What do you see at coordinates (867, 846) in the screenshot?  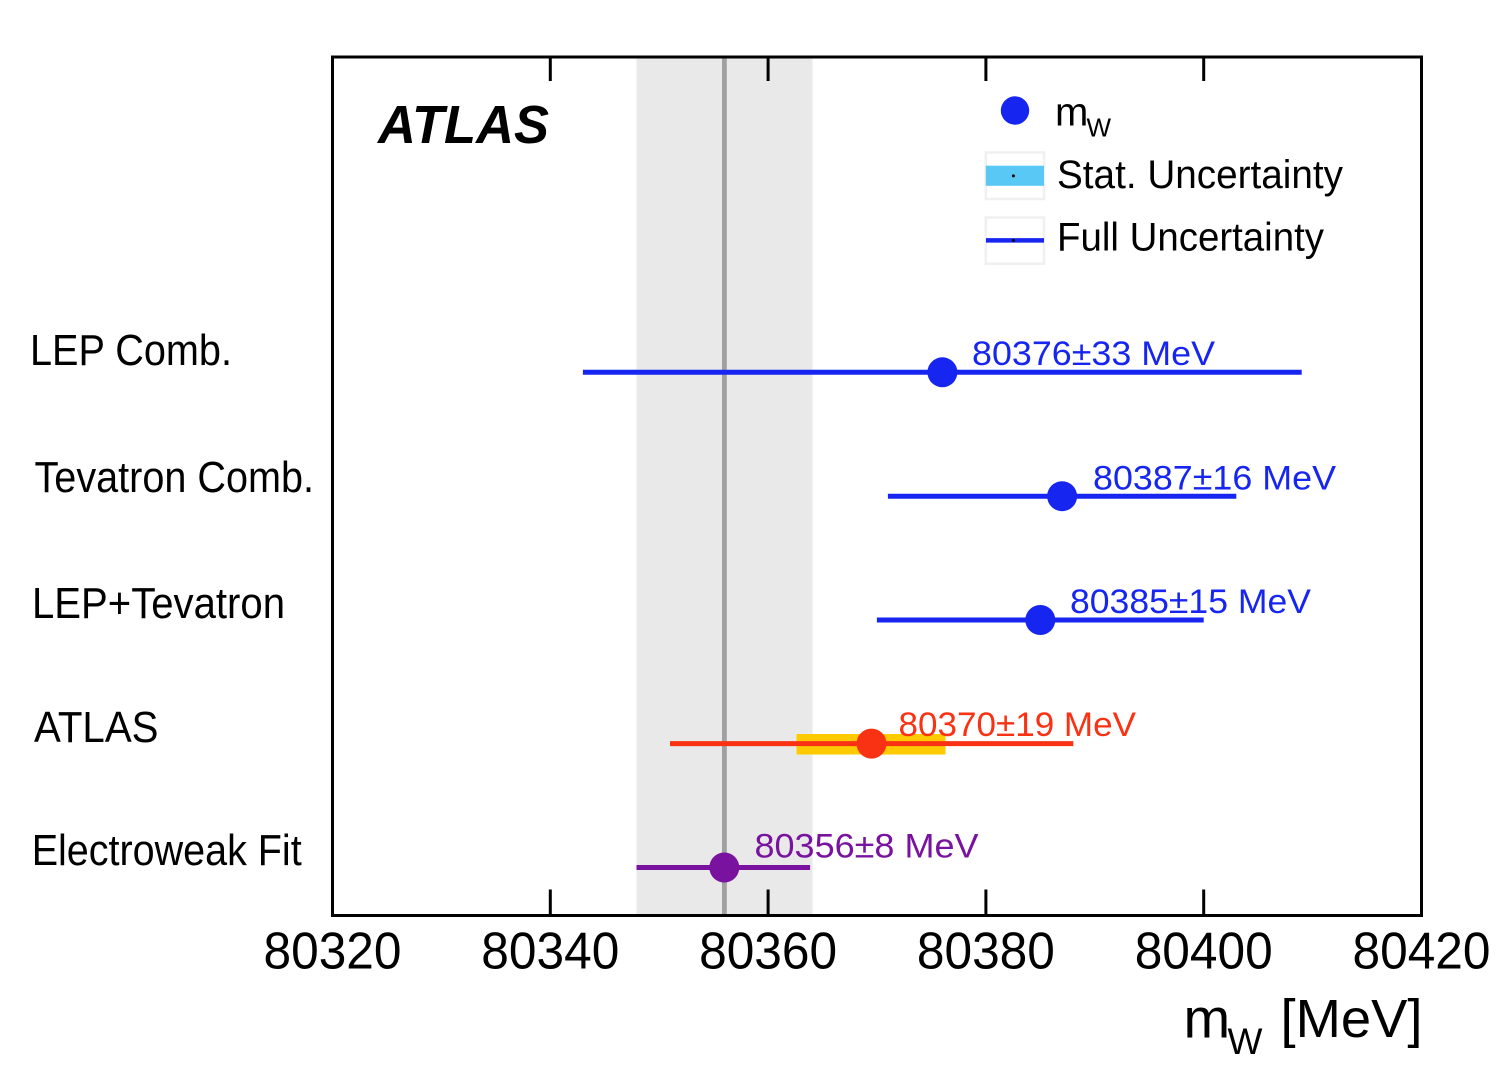 I see `svg-text: 80356±8 MeV` at bounding box center [867, 846].